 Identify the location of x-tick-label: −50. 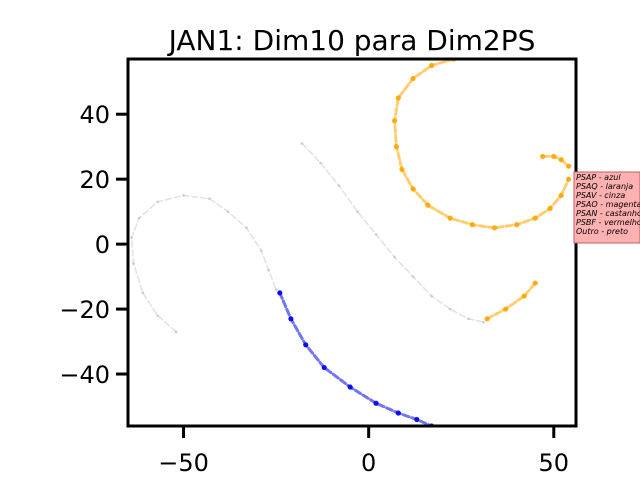
(183, 463).